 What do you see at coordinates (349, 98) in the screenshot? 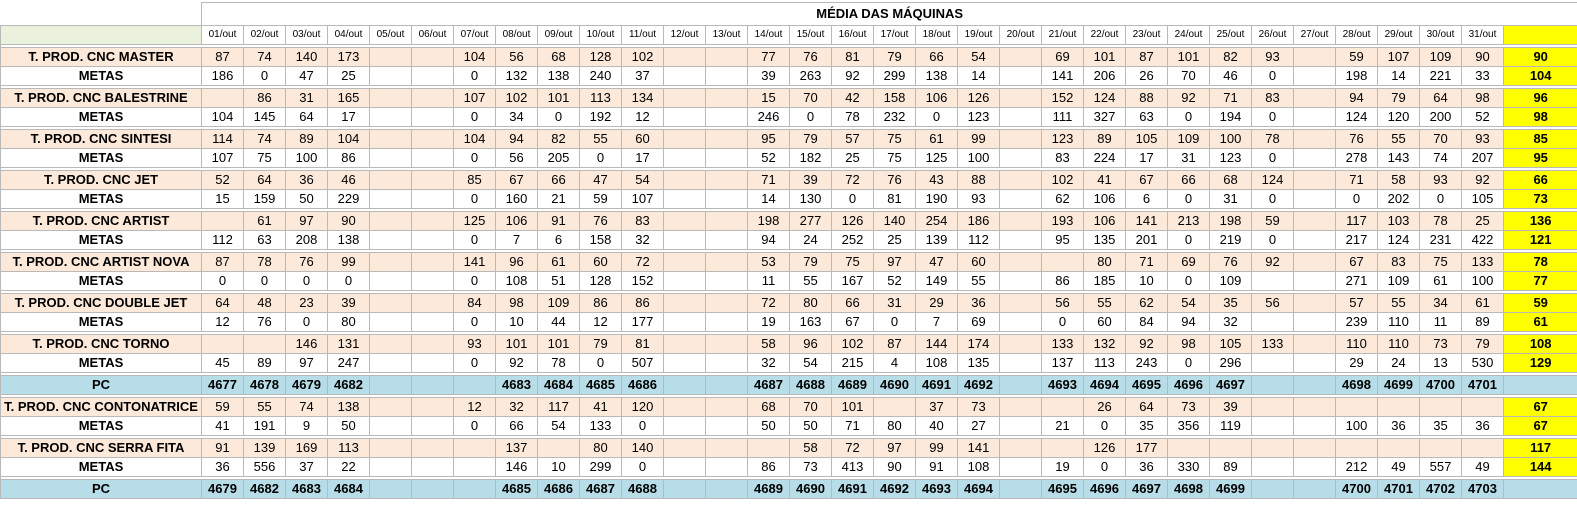
I see `production-row-value: 165` at bounding box center [349, 98].